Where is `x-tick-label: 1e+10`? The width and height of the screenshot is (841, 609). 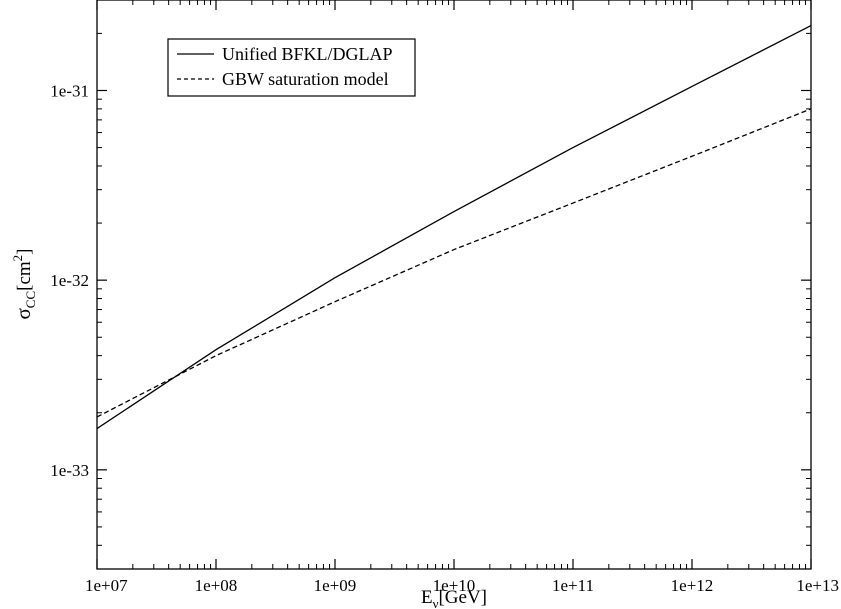
x-tick-label: 1e+10 is located at coordinates (454, 585).